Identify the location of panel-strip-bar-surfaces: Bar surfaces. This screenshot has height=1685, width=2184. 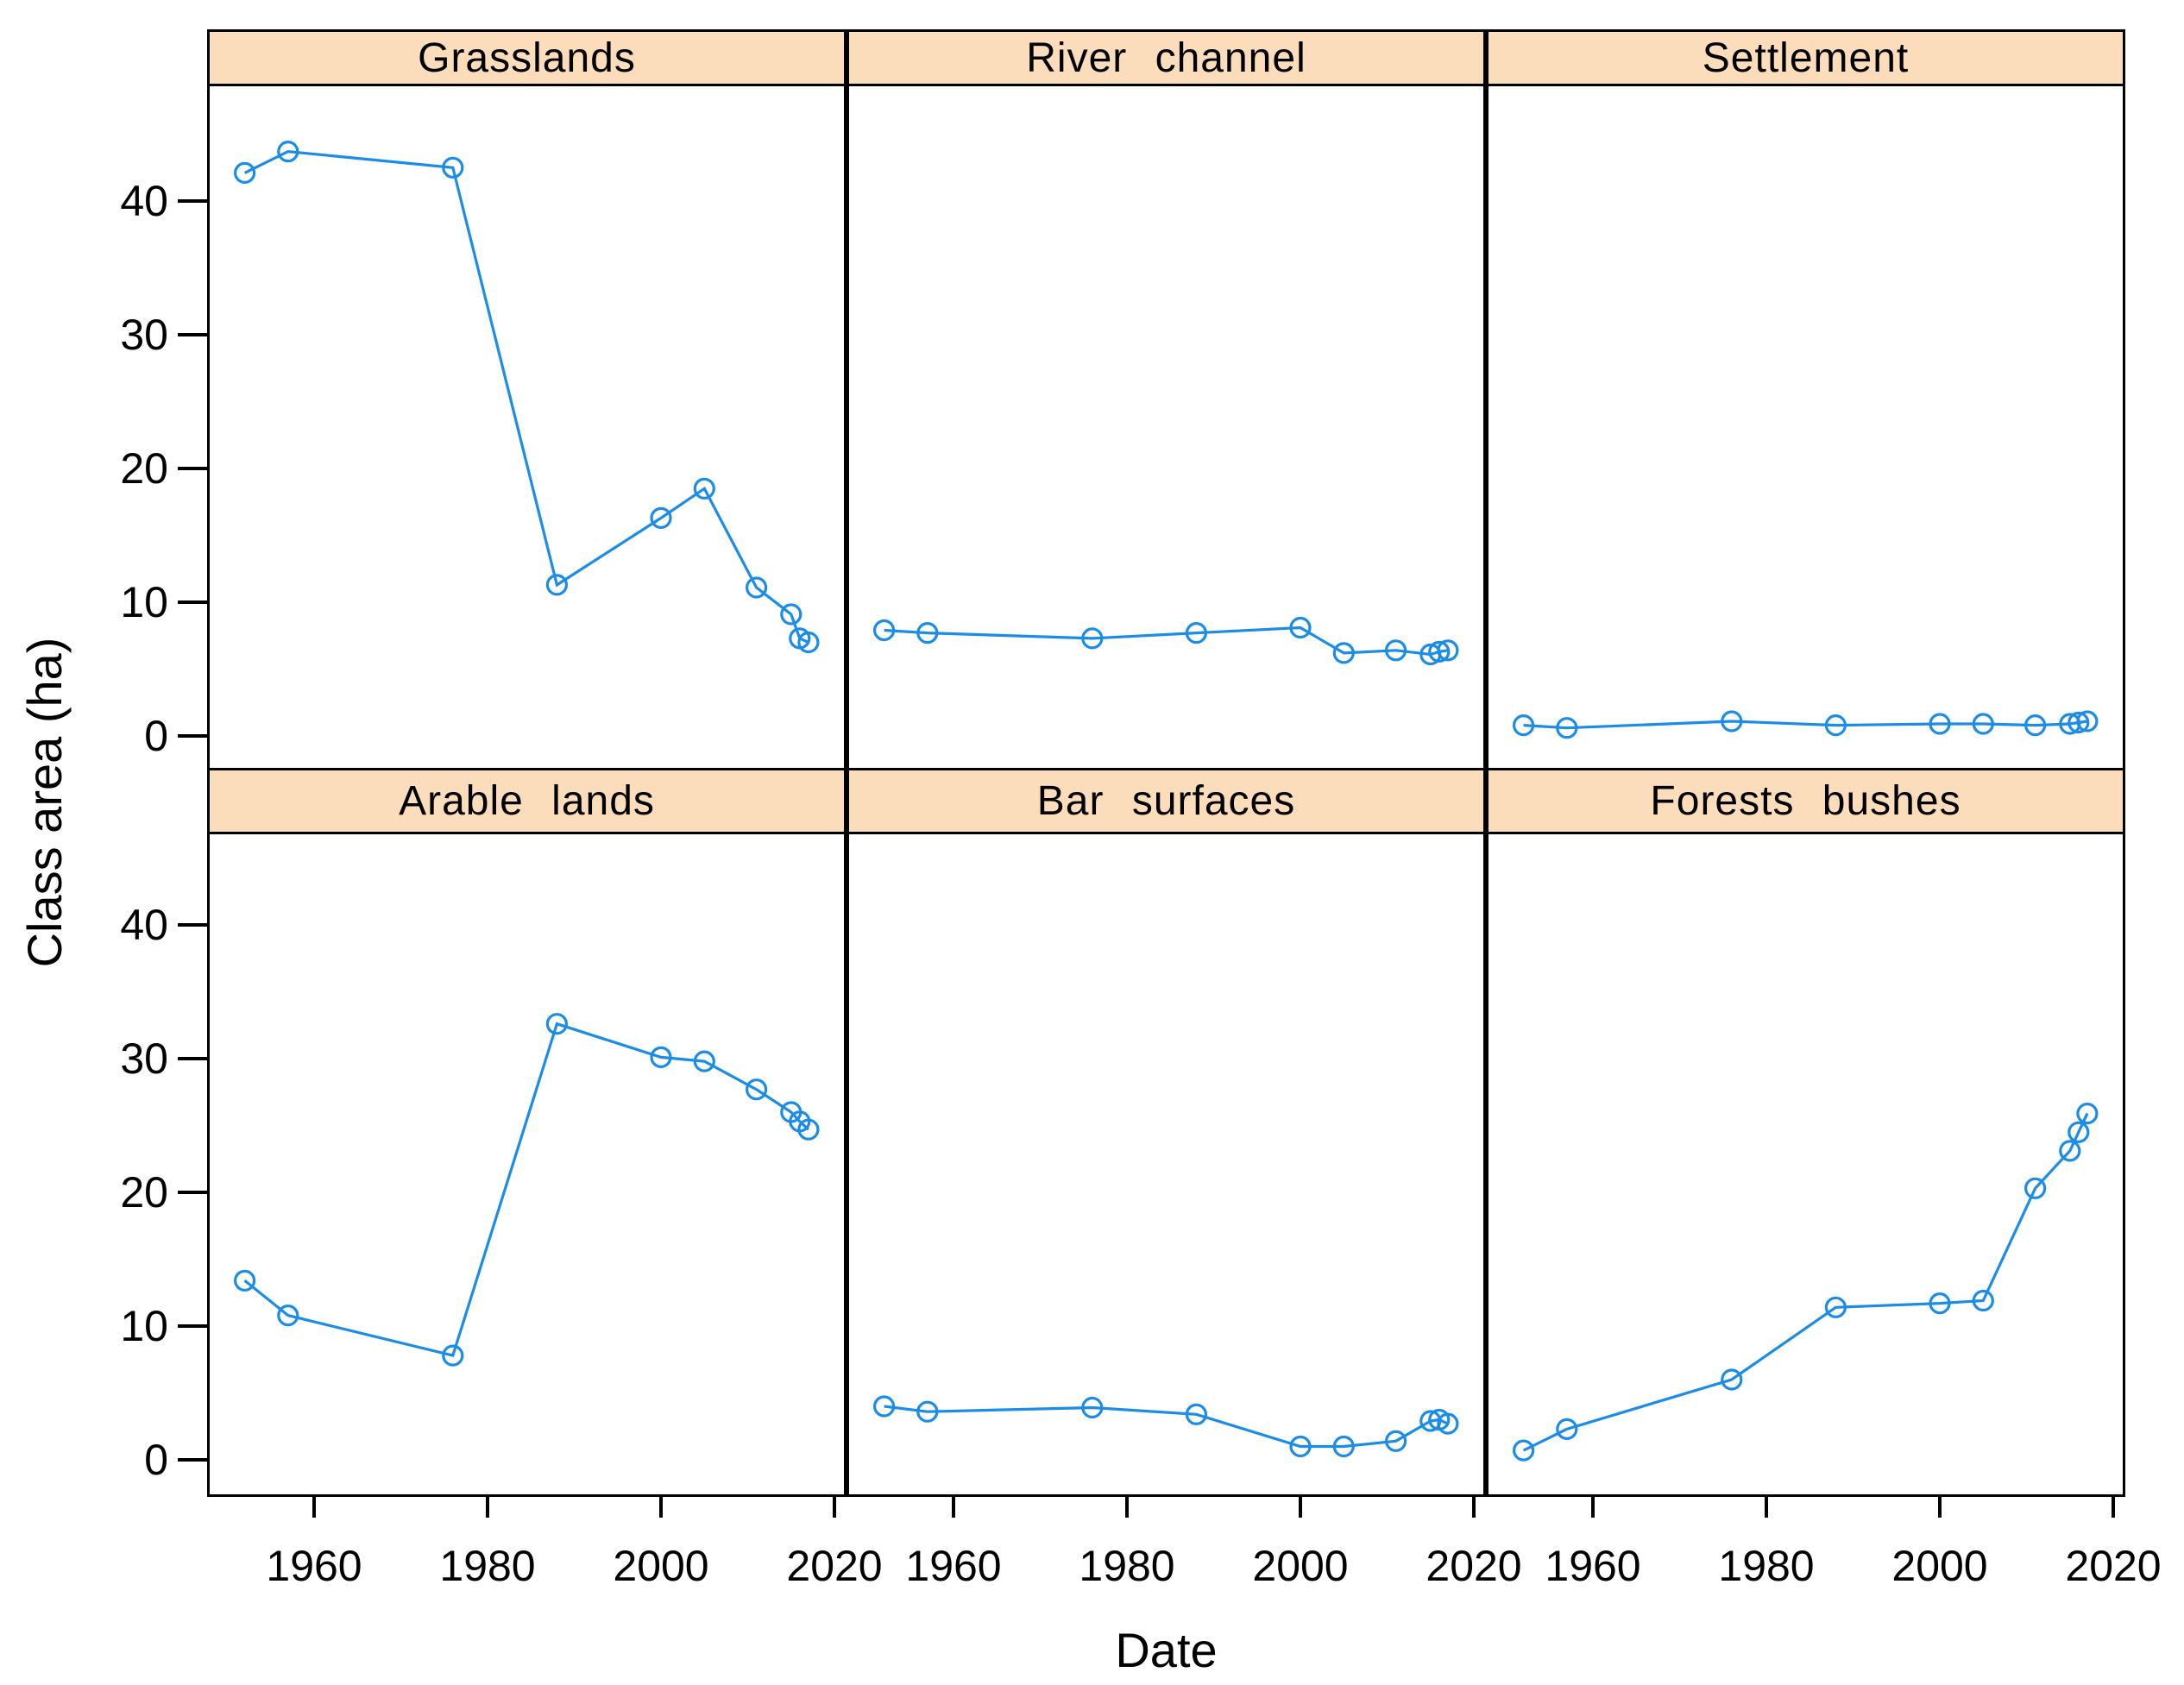
(1167, 801).